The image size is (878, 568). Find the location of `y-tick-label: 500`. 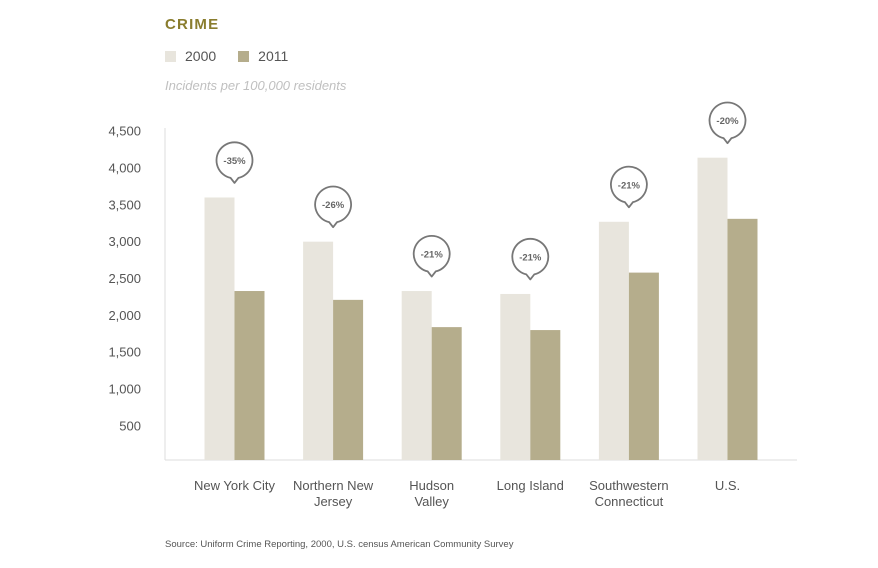

y-tick-label: 500 is located at coordinates (130, 425).